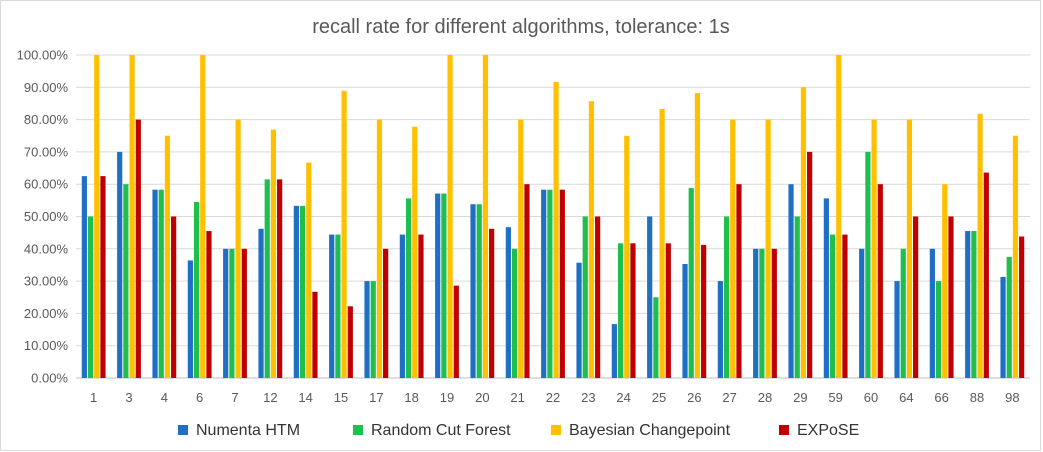  Describe the element at coordinates (729, 397) in the screenshot. I see `x-tick-label: 27` at that location.